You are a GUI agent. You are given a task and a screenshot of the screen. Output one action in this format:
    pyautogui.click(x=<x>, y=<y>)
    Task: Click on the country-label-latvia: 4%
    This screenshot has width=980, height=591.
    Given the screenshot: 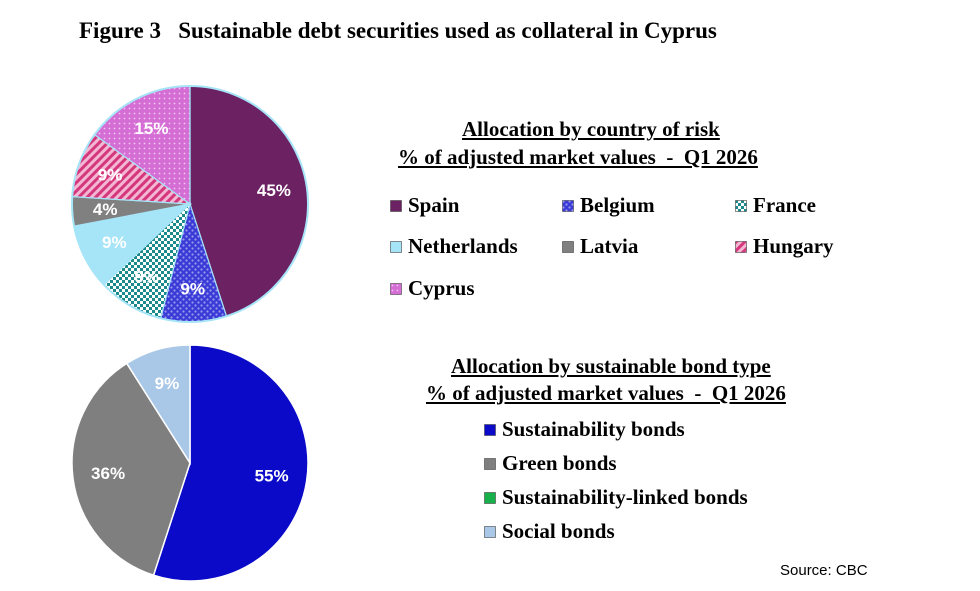 What is the action you would take?
    pyautogui.click(x=105, y=209)
    